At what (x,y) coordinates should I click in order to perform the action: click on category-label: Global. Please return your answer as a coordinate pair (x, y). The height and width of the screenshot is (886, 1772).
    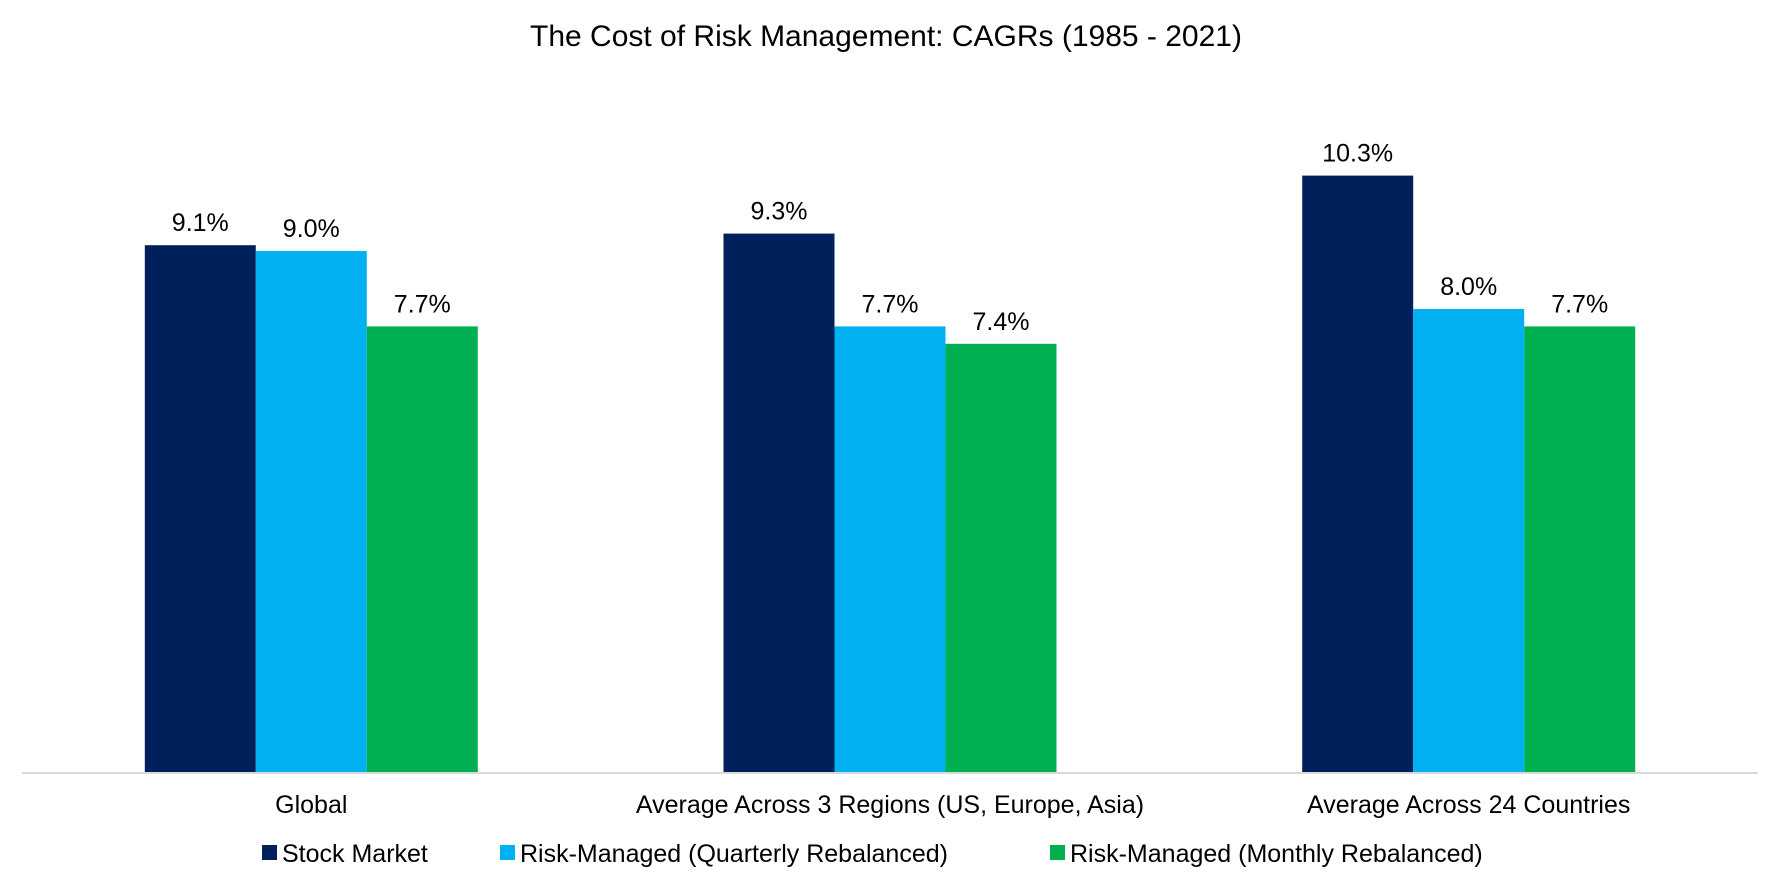
    Looking at the image, I should click on (311, 805).